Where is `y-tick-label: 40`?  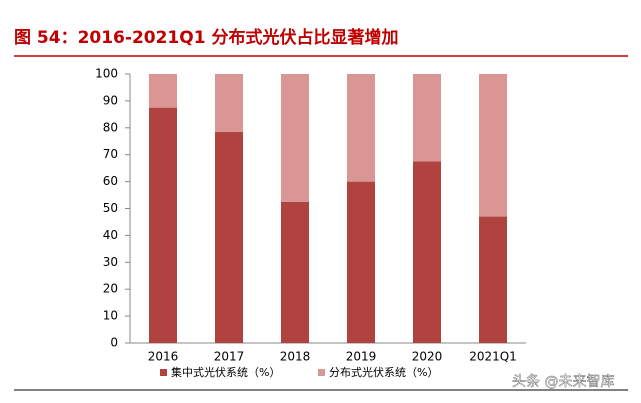
y-tick-label: 40 is located at coordinates (110, 235).